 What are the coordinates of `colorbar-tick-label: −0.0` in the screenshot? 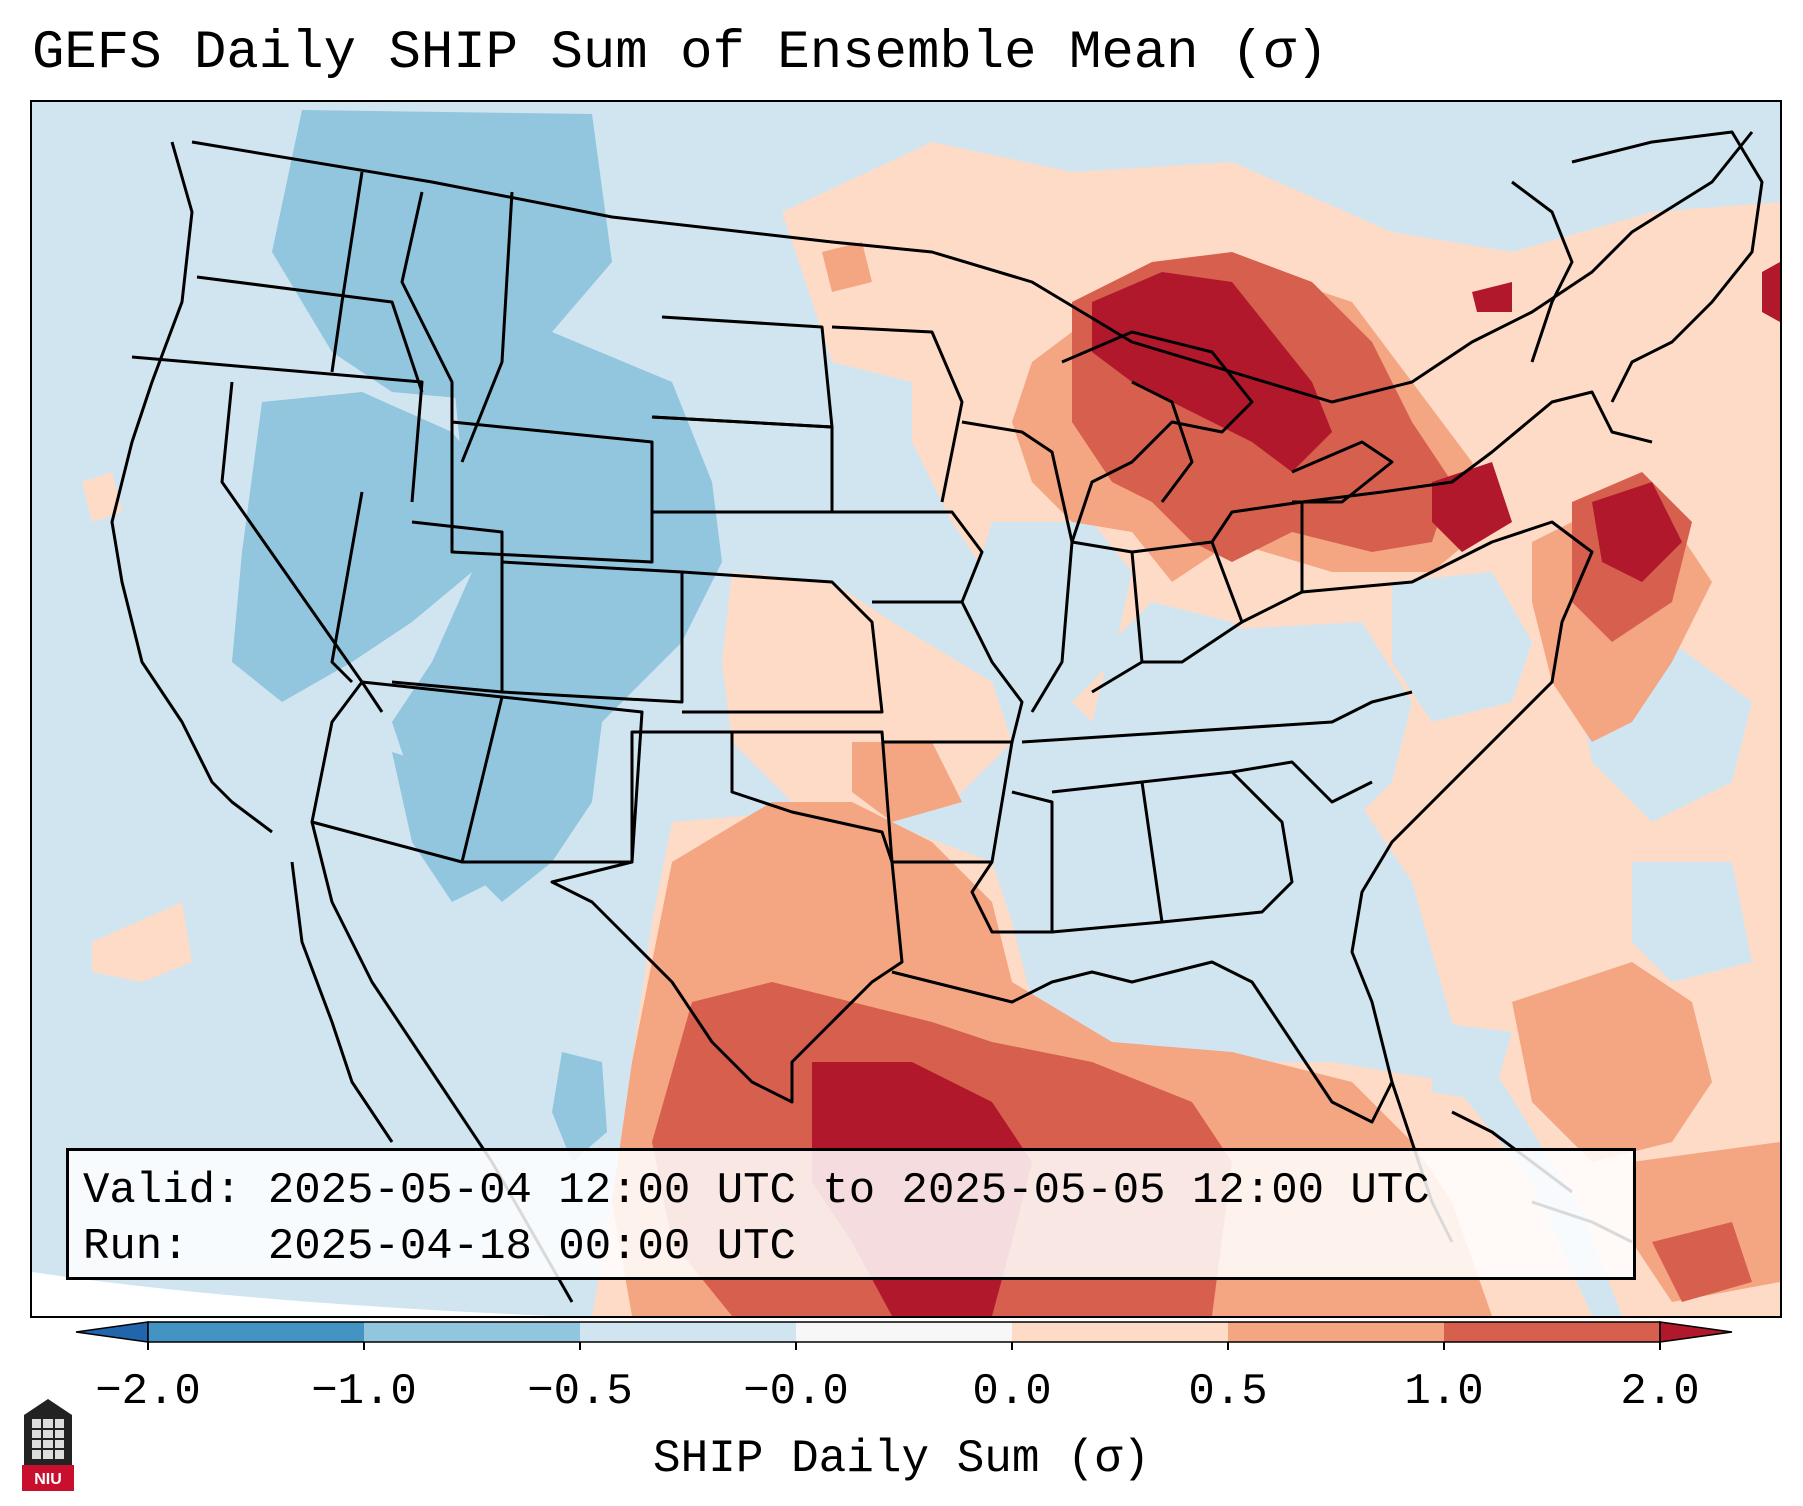 It's located at (796, 1392).